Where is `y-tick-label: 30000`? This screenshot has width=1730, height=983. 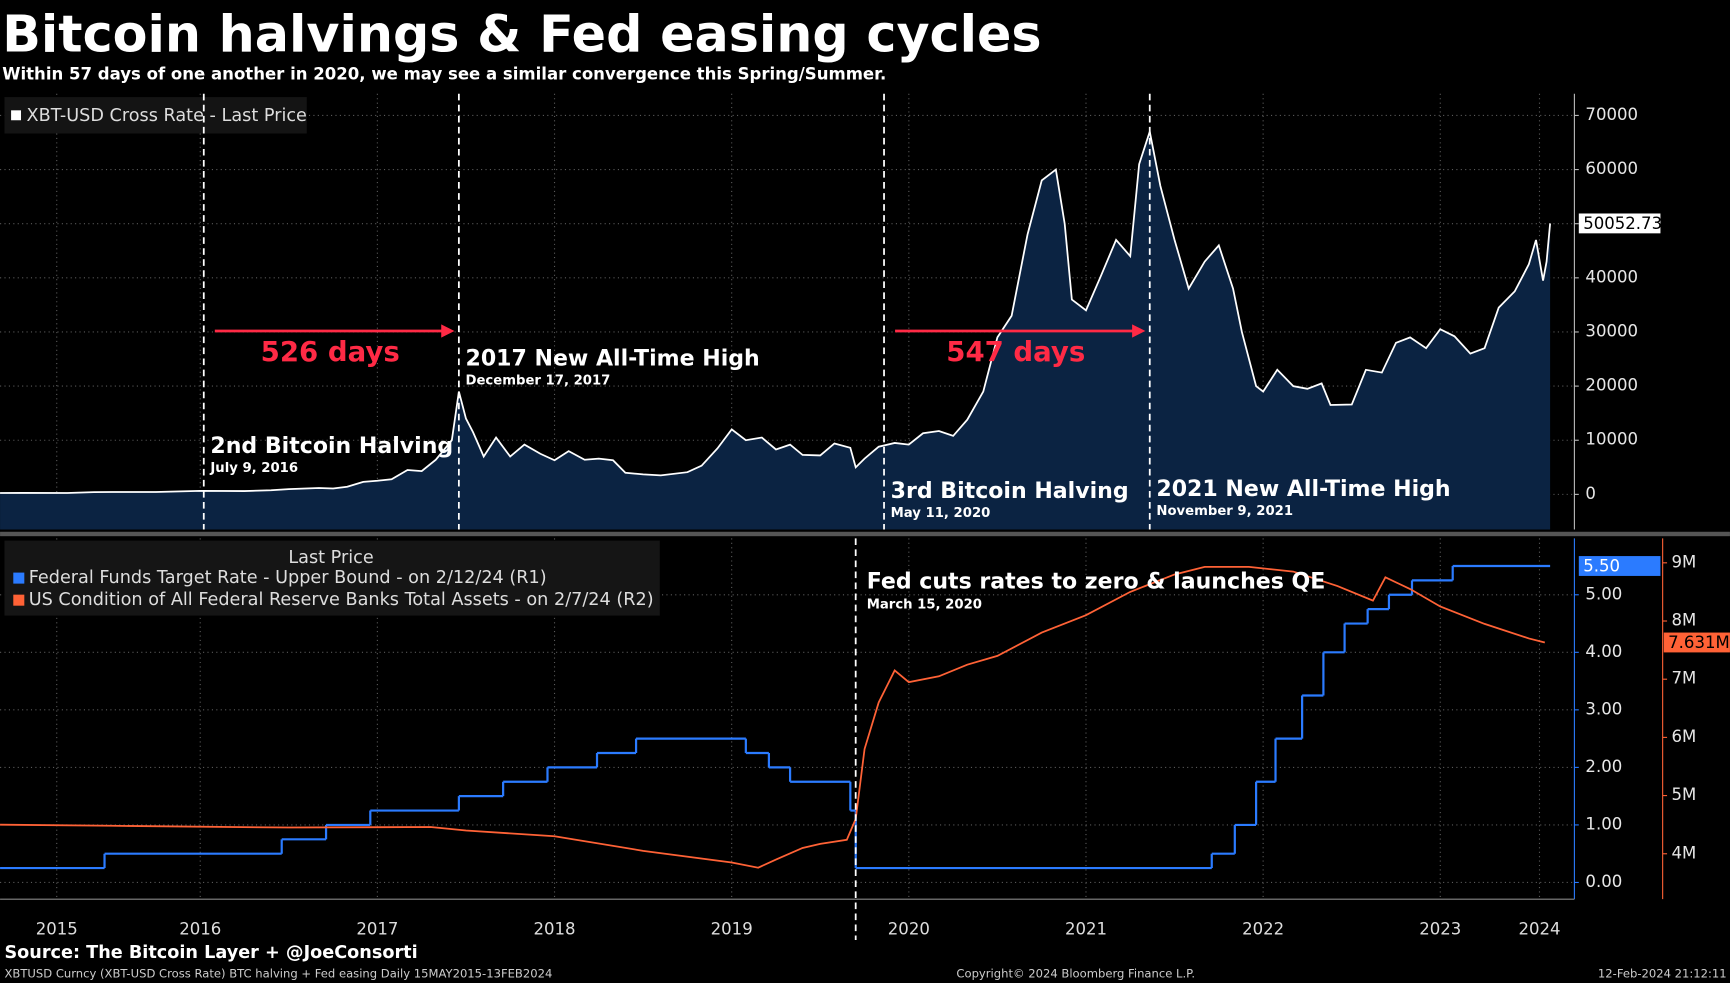 y-tick-label: 30000 is located at coordinates (1611, 330).